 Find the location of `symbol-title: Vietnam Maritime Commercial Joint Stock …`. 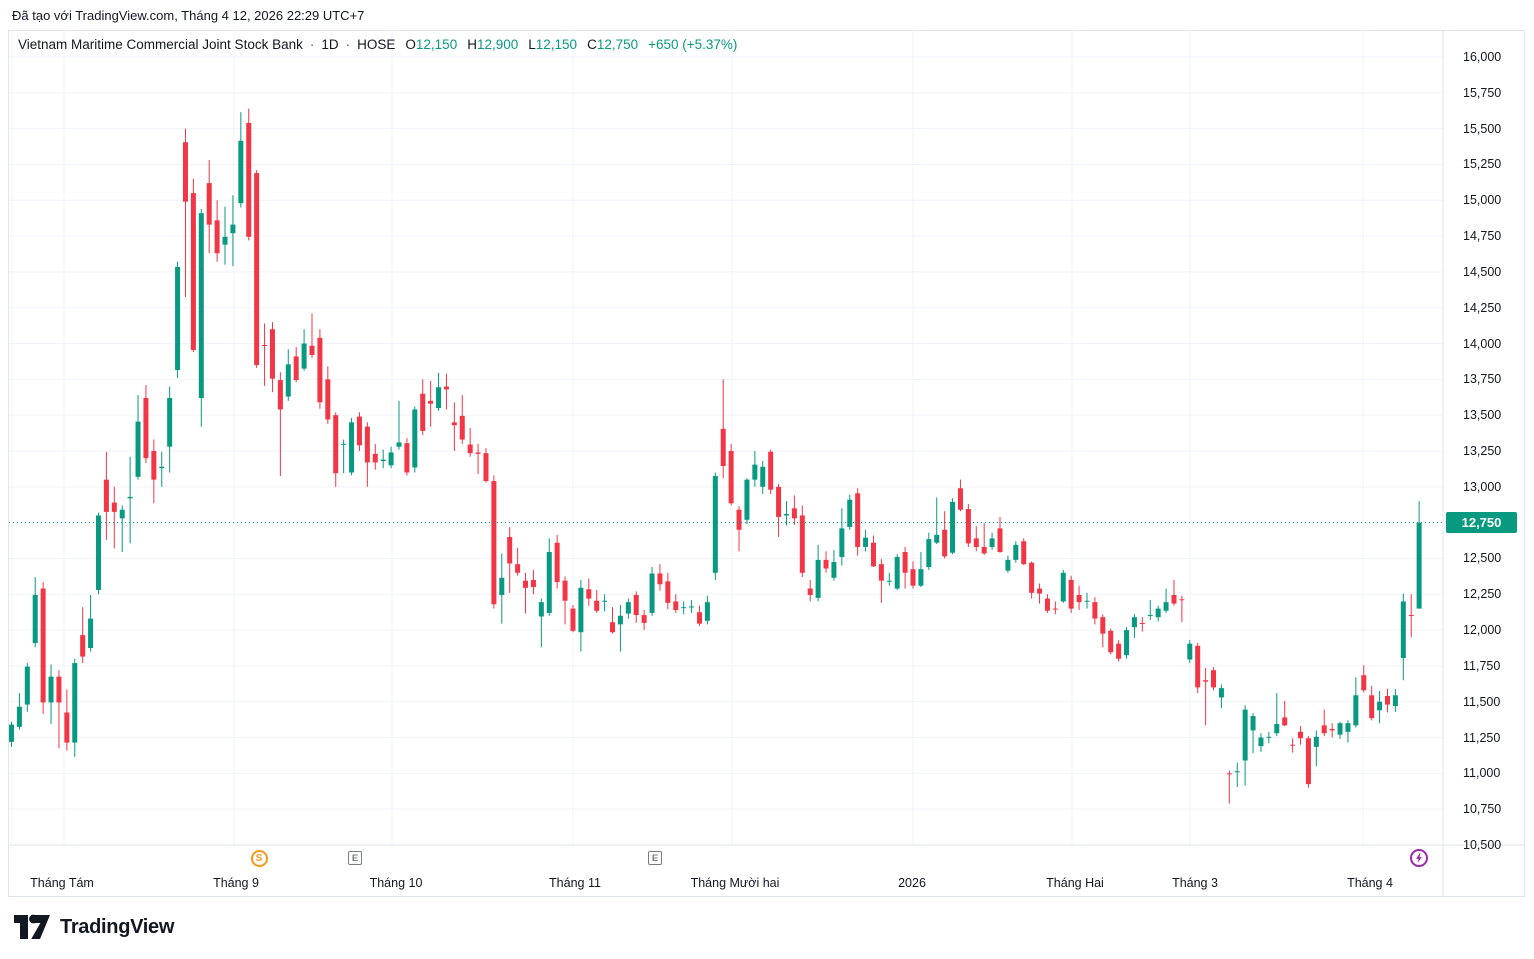

symbol-title: Vietnam Maritime Commercial Joint Stock … is located at coordinates (160, 44).